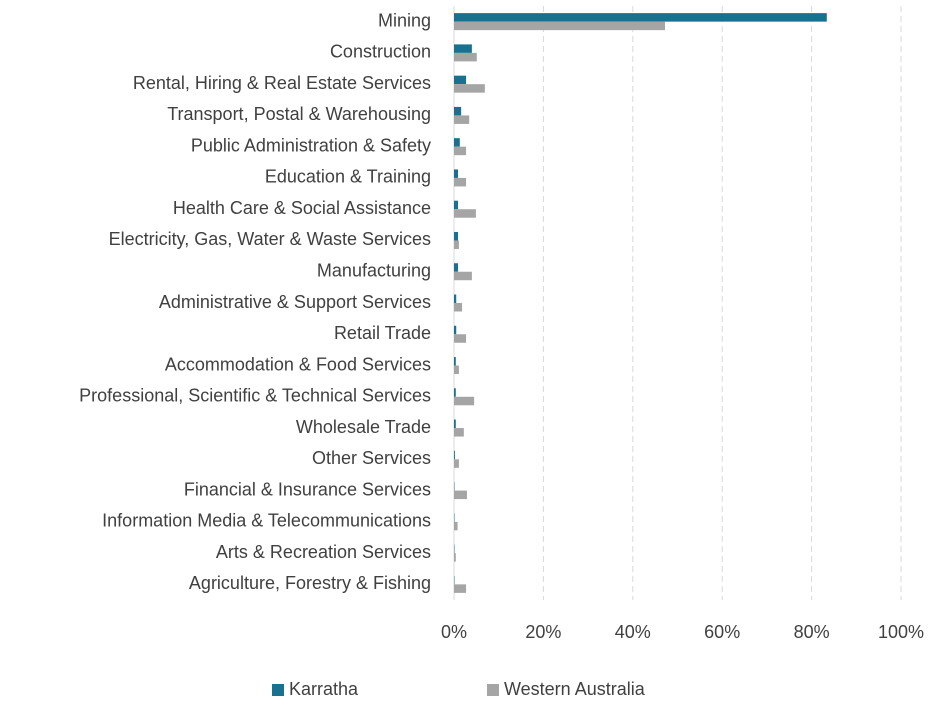 This screenshot has width=931, height=704. Describe the element at coordinates (575, 689) in the screenshot. I see `legend-label: Western Australia` at that location.